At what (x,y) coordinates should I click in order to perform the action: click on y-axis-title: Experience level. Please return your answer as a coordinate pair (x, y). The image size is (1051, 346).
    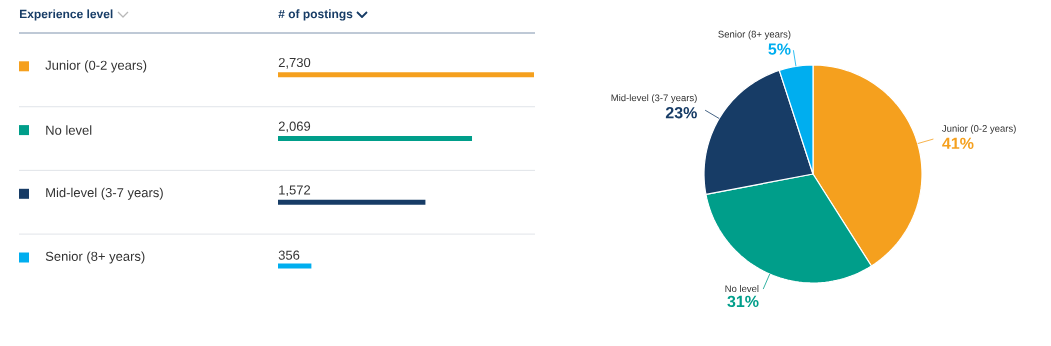
    Looking at the image, I should click on (66, 15).